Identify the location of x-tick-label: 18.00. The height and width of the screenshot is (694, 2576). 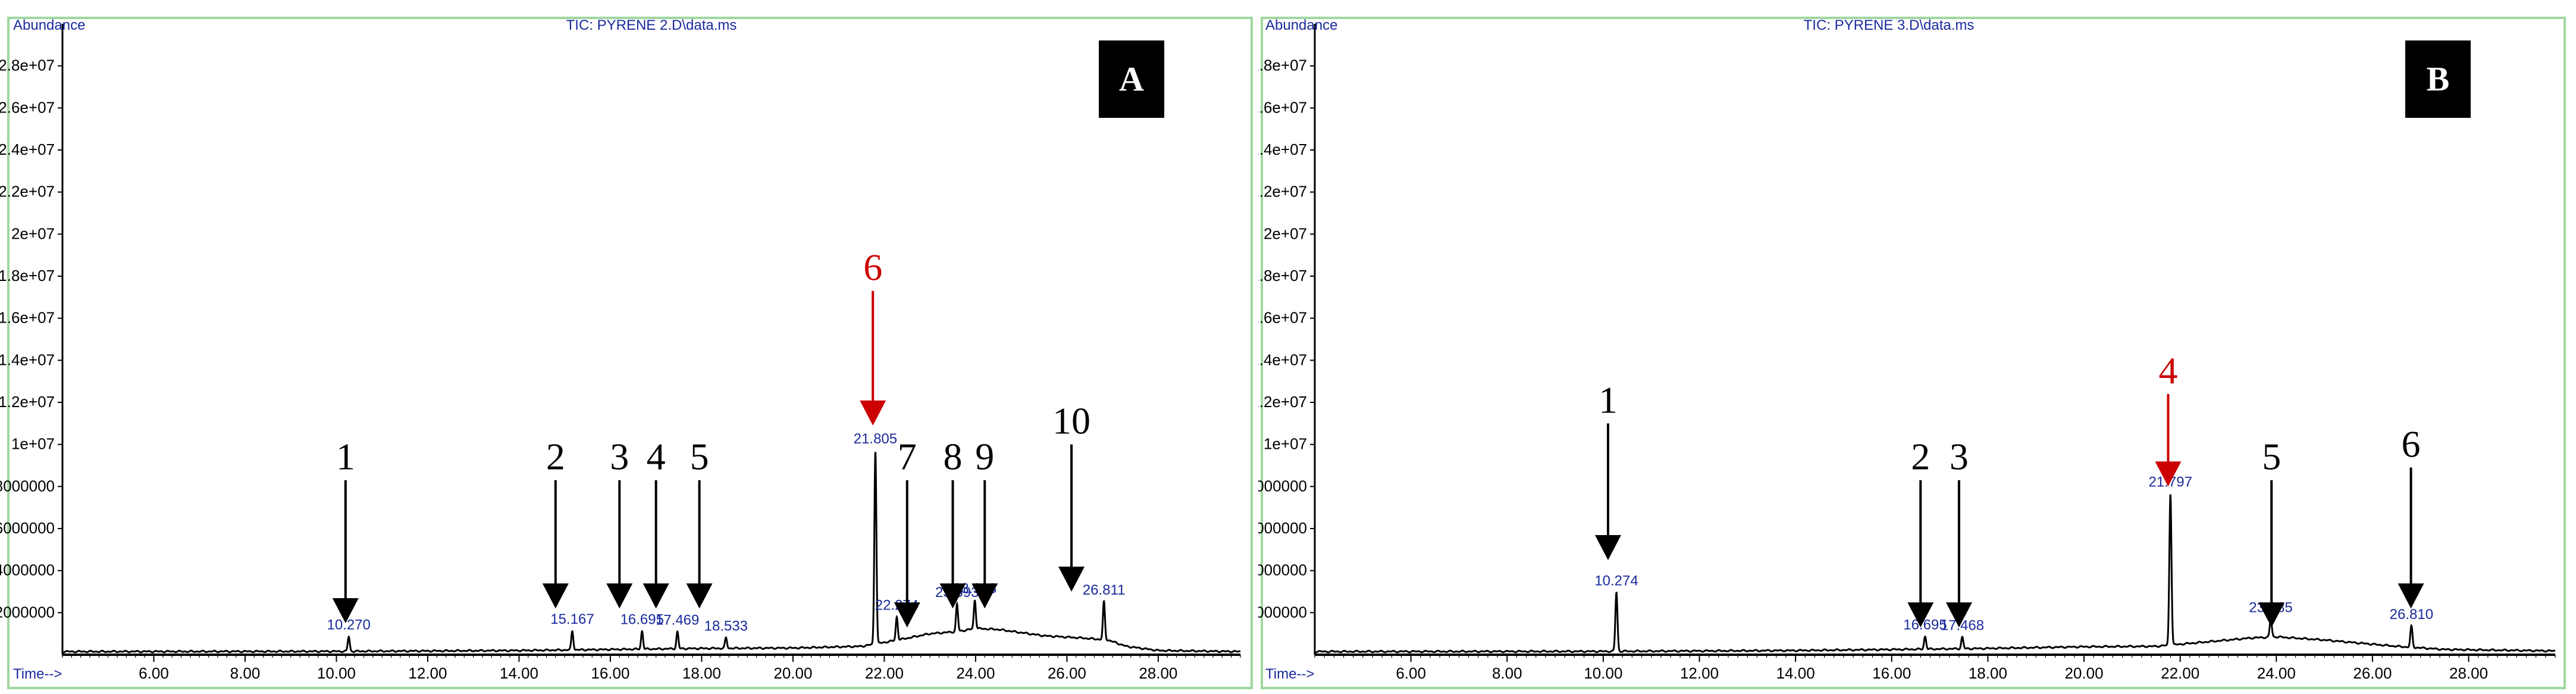
(702, 673).